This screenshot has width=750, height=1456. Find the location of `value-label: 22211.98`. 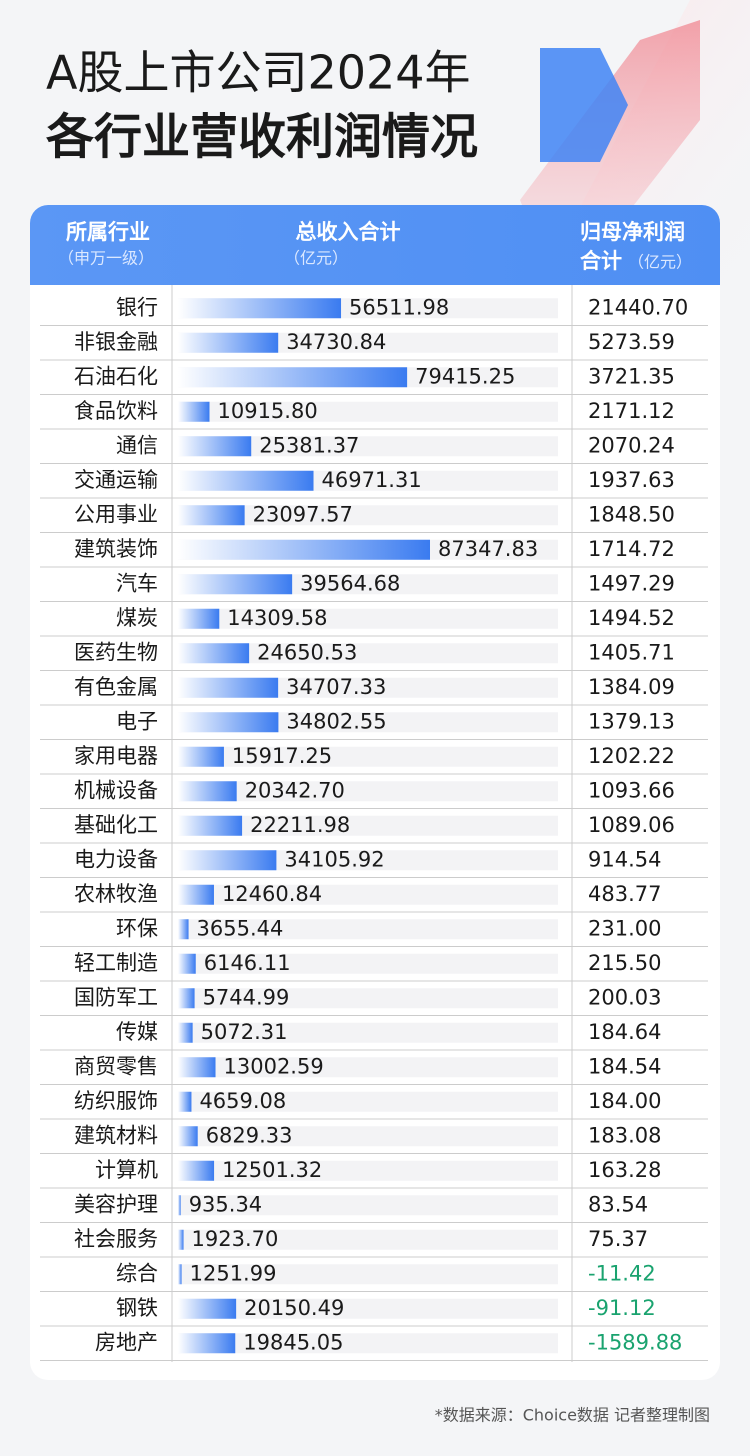

value-label: 22211.98 is located at coordinates (300, 825).